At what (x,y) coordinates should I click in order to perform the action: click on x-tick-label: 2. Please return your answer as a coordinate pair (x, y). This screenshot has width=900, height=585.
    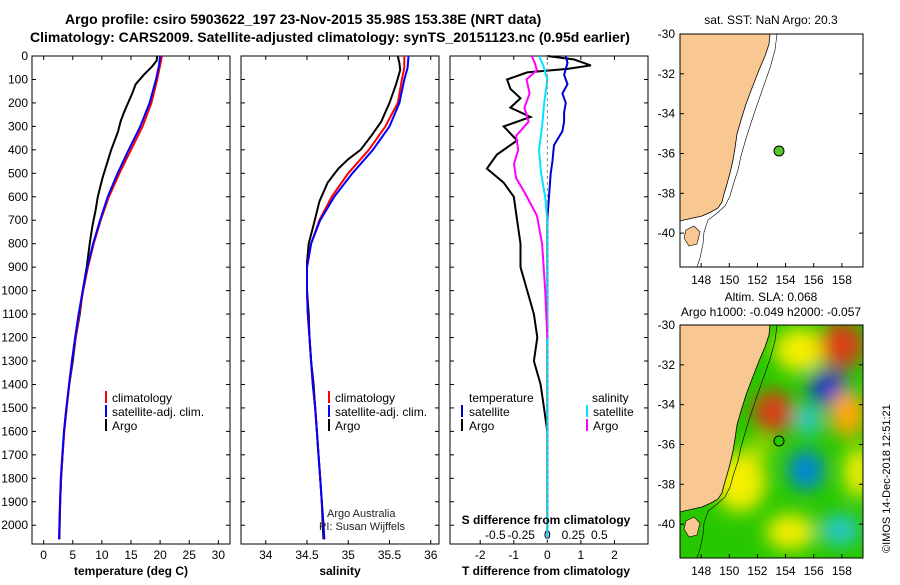
    Looking at the image, I should click on (614, 555).